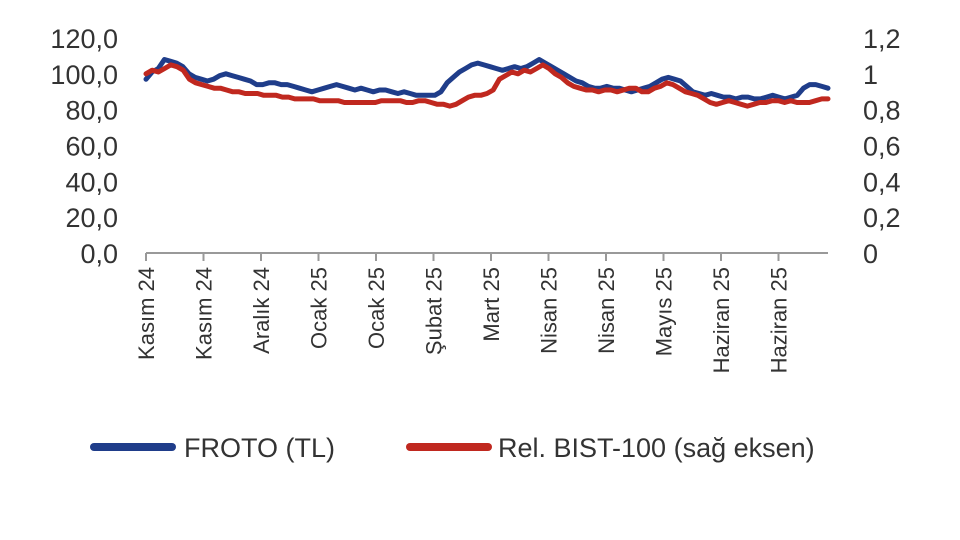  Describe the element at coordinates (882, 218) in the screenshot. I see `right-tick-label: 0,2` at that location.